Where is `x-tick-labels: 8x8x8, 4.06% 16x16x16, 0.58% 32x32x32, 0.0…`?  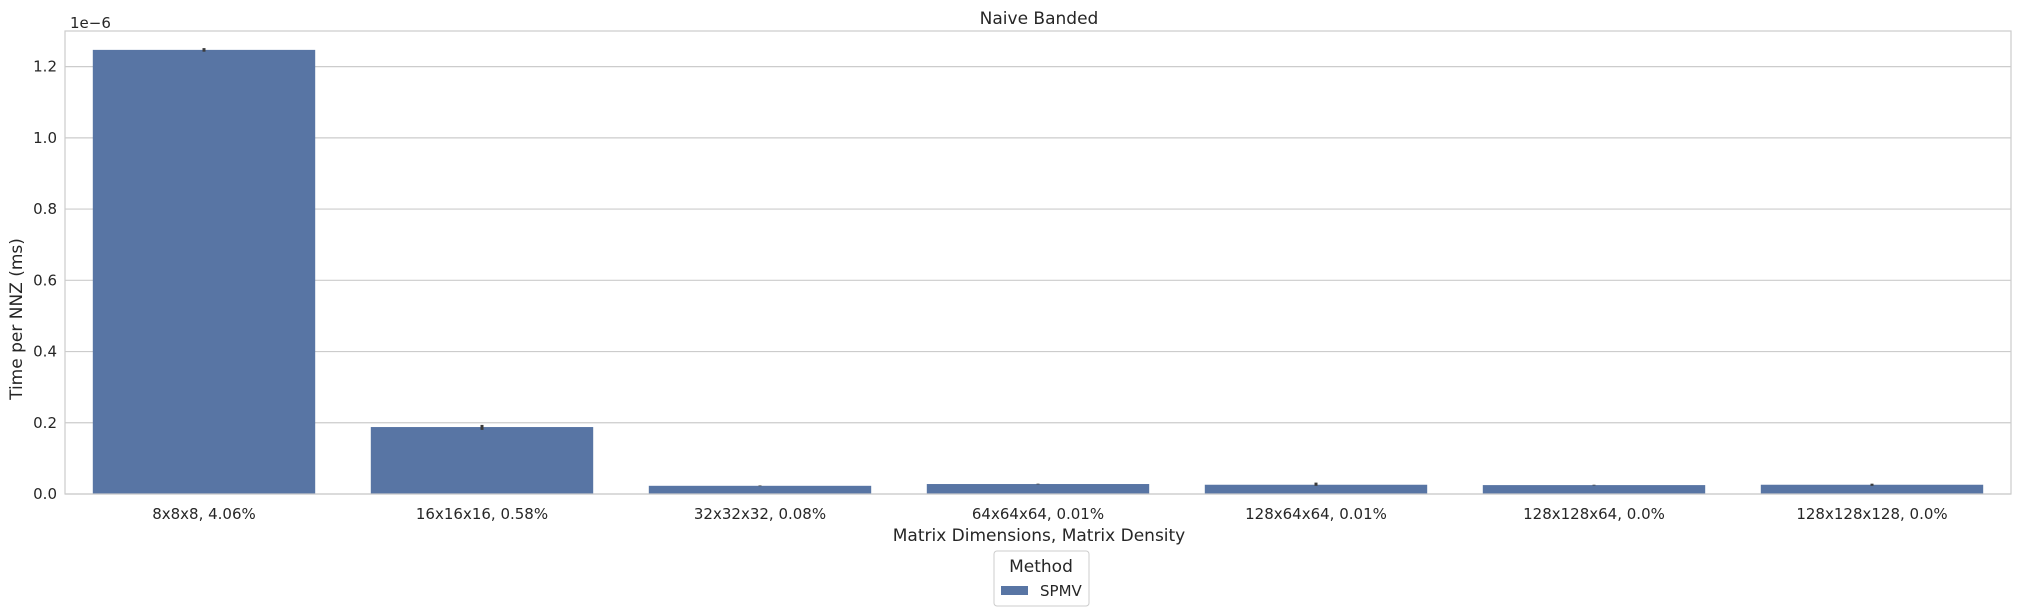 x-tick-labels: 8x8x8, 4.06% 16x16x16, 0.58% 32x32x32, 0.0… is located at coordinates (1049, 514).